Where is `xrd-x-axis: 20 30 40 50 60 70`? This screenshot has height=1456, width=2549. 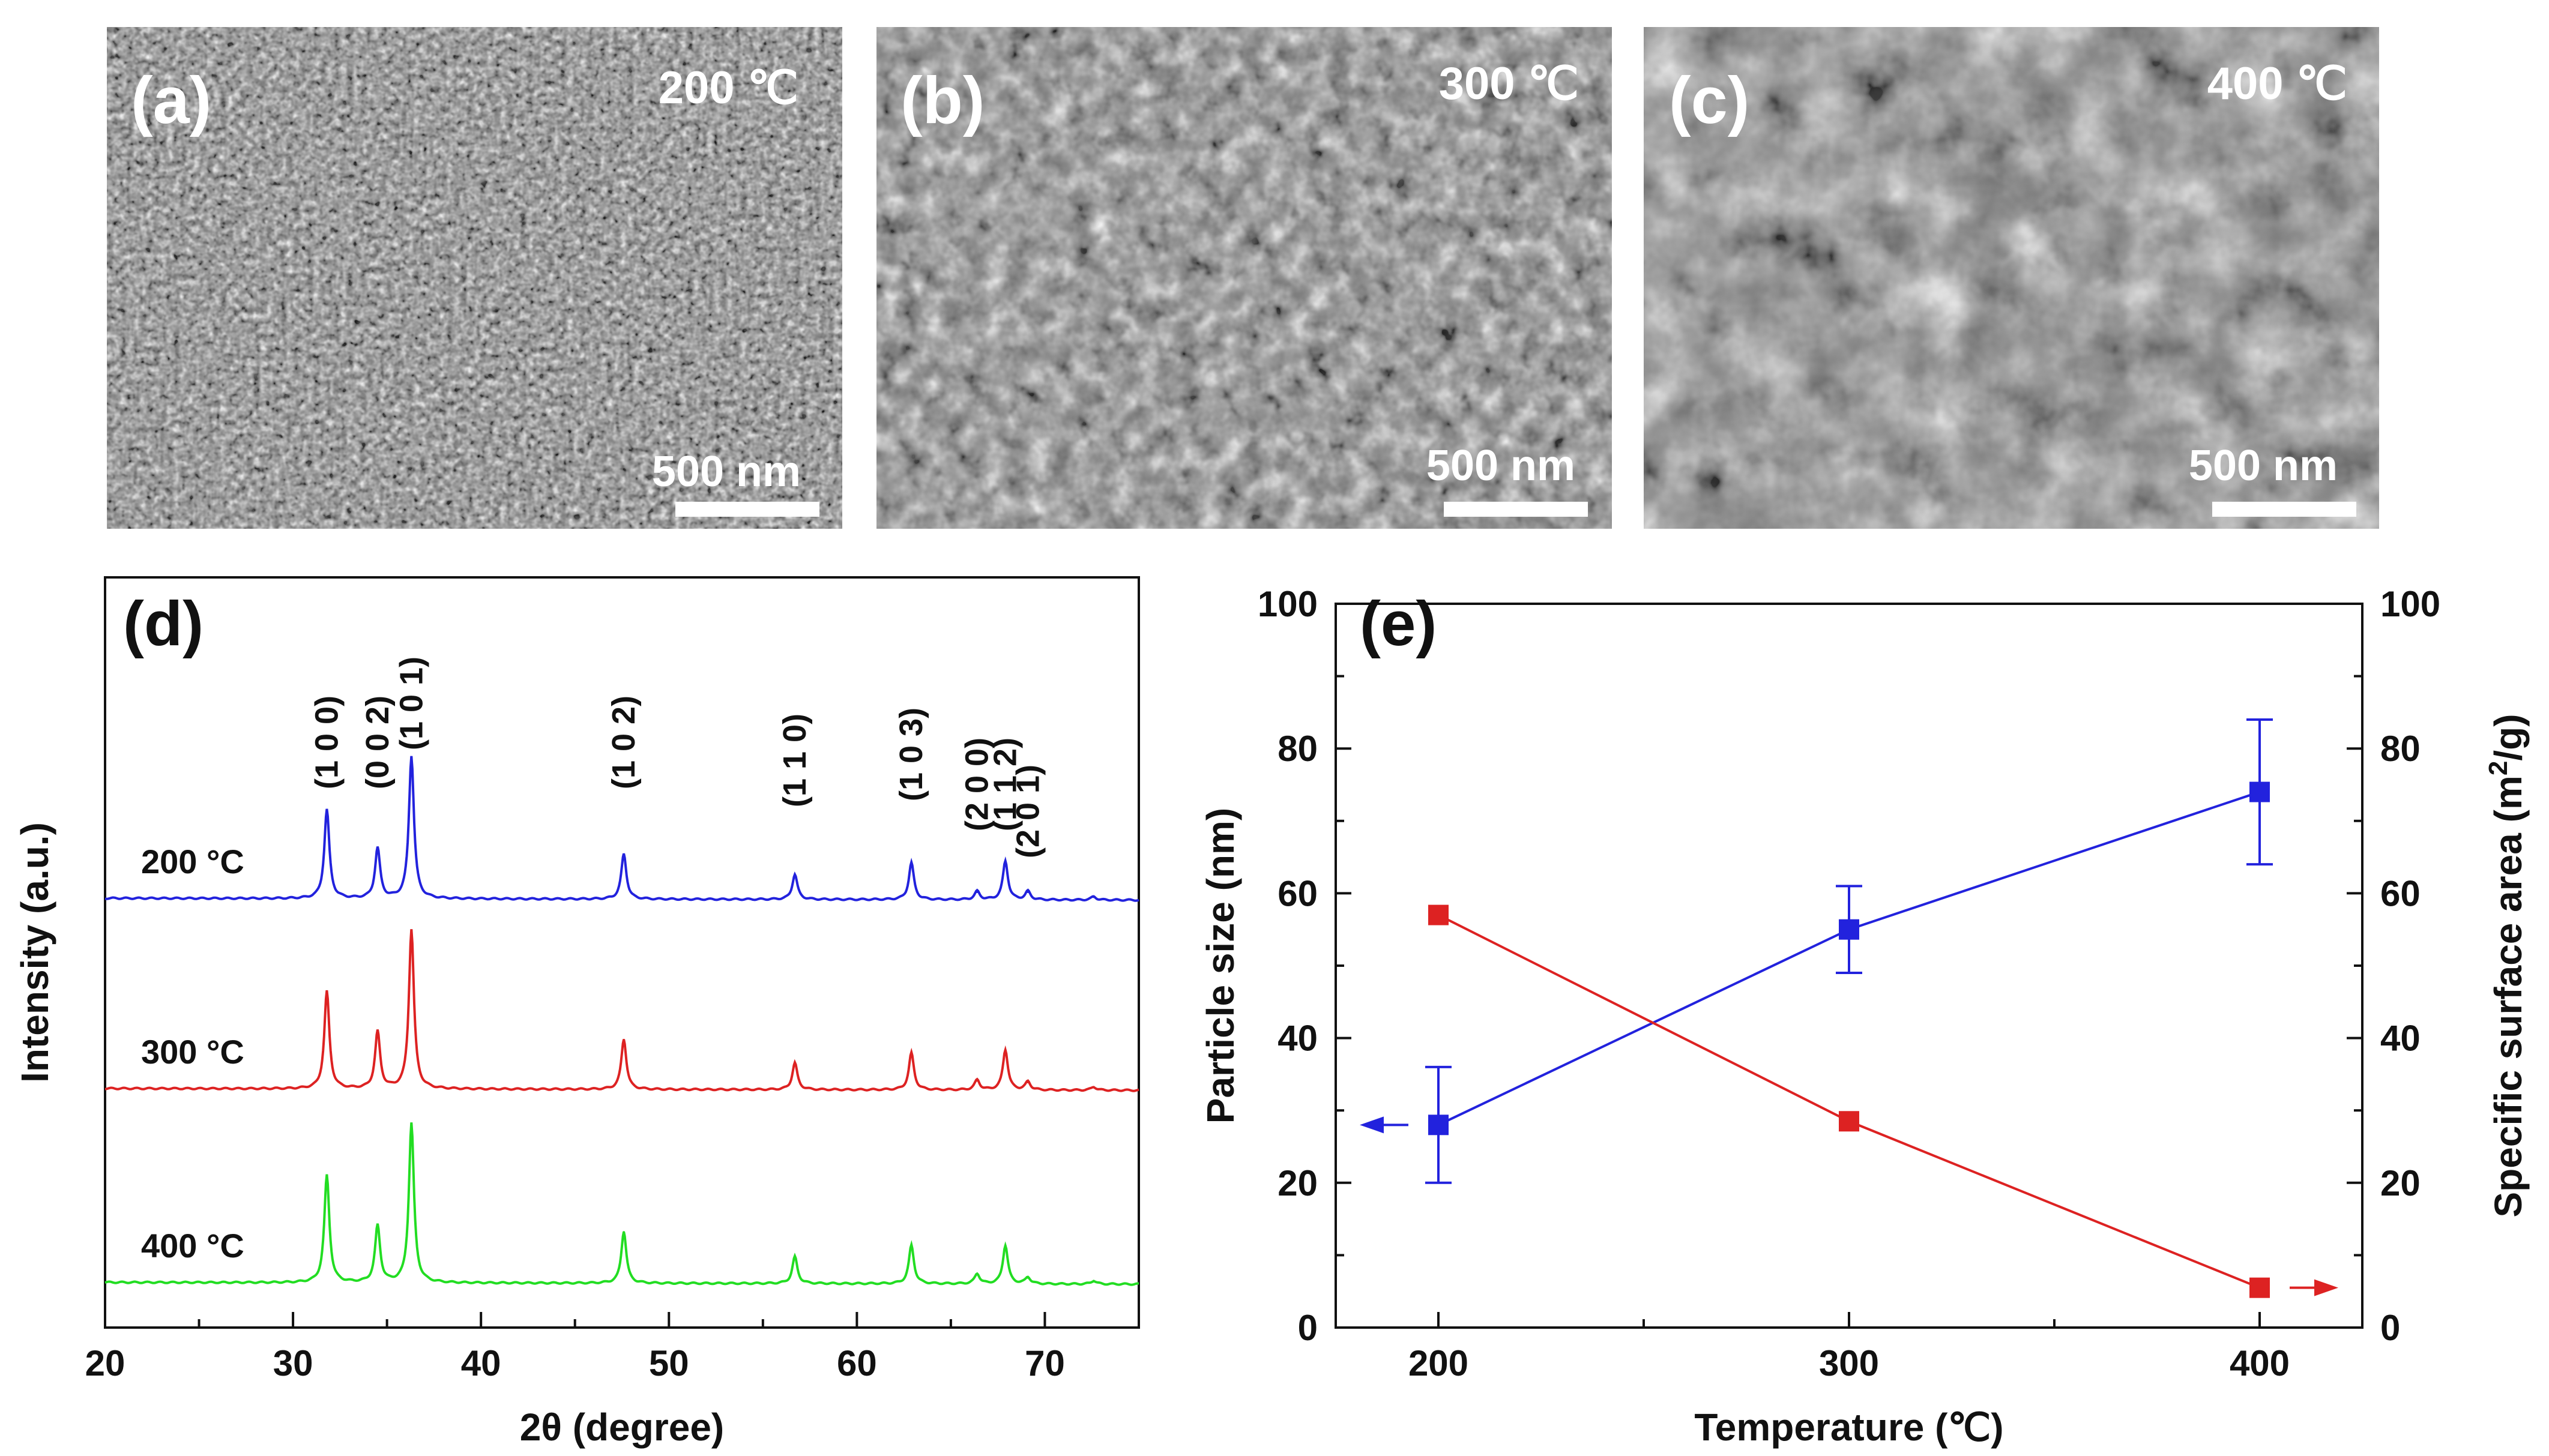 xrd-x-axis: 20 30 40 50 60 70 is located at coordinates (612, 1347).